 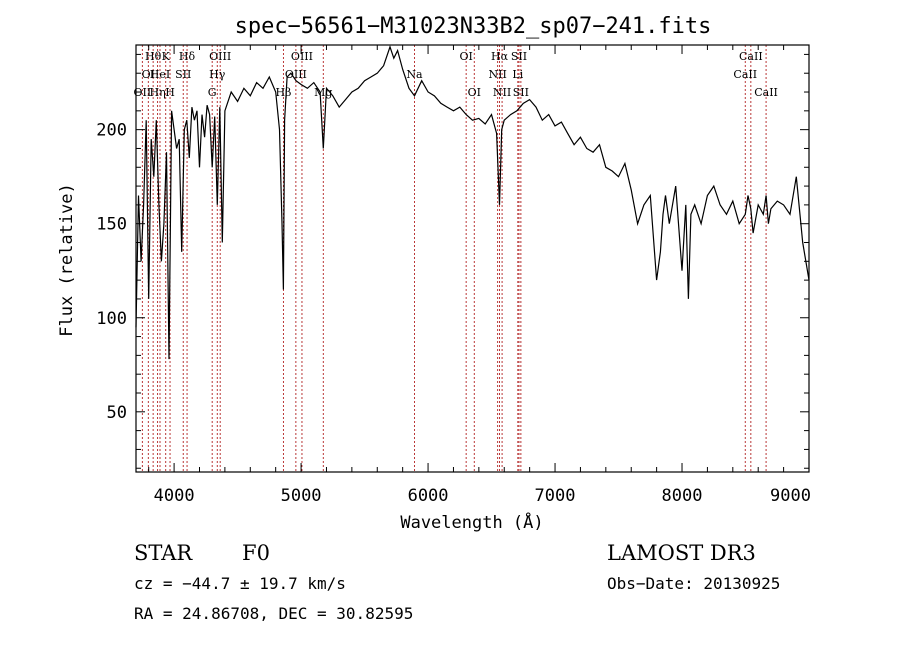 What do you see at coordinates (681, 553) in the screenshot?
I see `survey-name: LAMOST DR3` at bounding box center [681, 553].